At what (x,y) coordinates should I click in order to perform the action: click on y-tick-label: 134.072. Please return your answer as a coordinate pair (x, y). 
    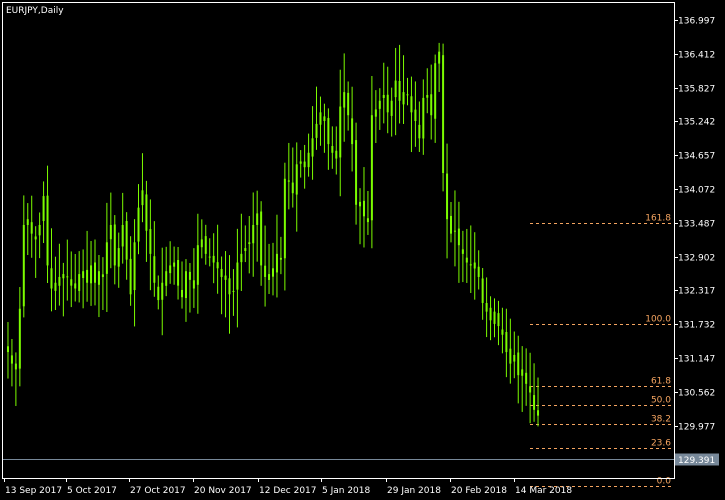
    Looking at the image, I should click on (696, 191).